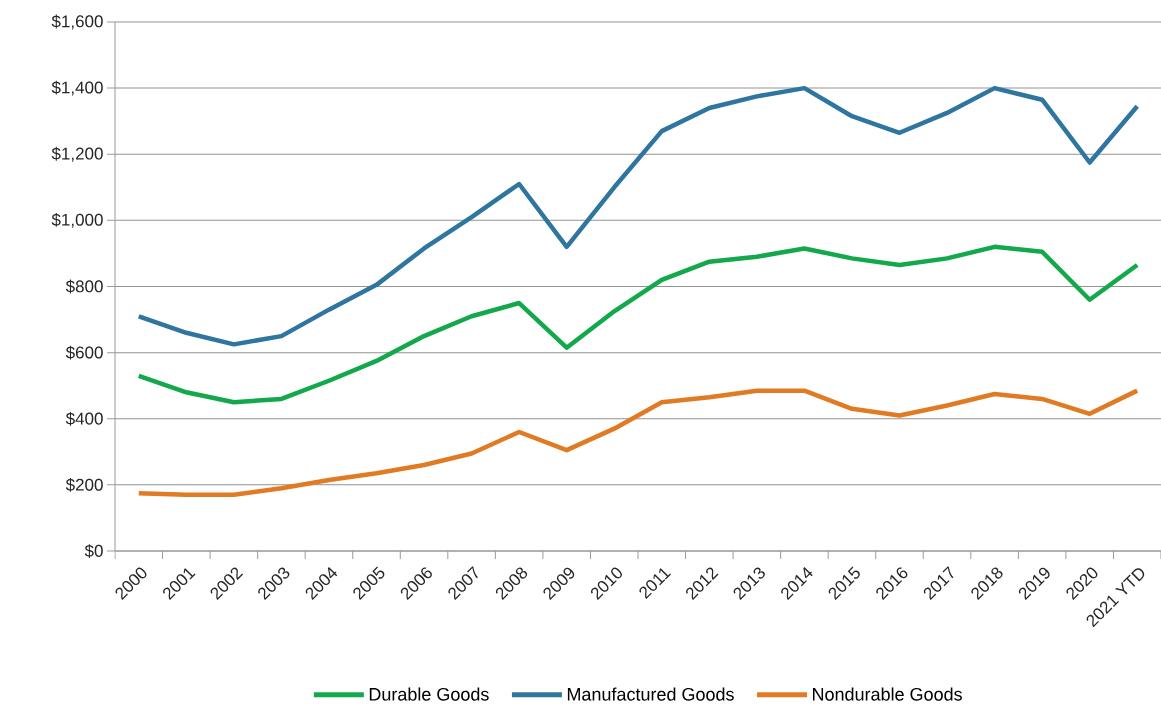  What do you see at coordinates (429, 694) in the screenshot?
I see `legend-label: Durable Goods` at bounding box center [429, 694].